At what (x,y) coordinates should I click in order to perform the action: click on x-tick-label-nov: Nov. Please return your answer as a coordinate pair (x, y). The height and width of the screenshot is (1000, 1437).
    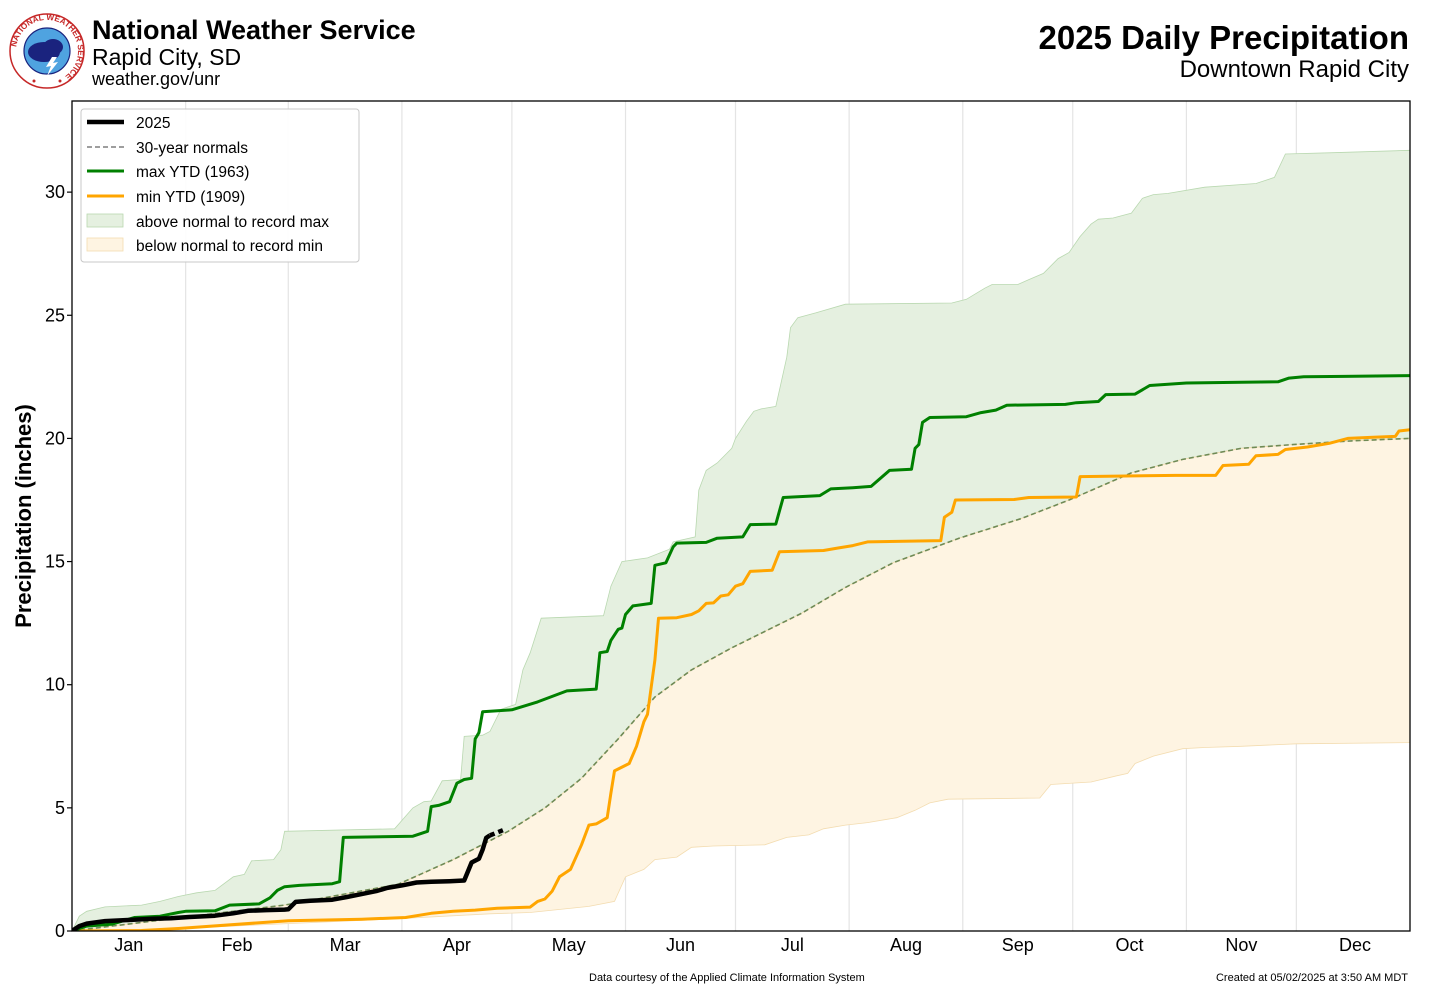
    Looking at the image, I should click on (1241, 945).